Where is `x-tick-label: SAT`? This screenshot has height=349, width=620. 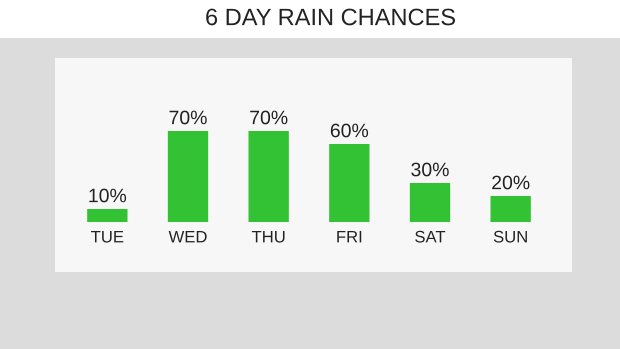
x-tick-label: SAT is located at coordinates (430, 236).